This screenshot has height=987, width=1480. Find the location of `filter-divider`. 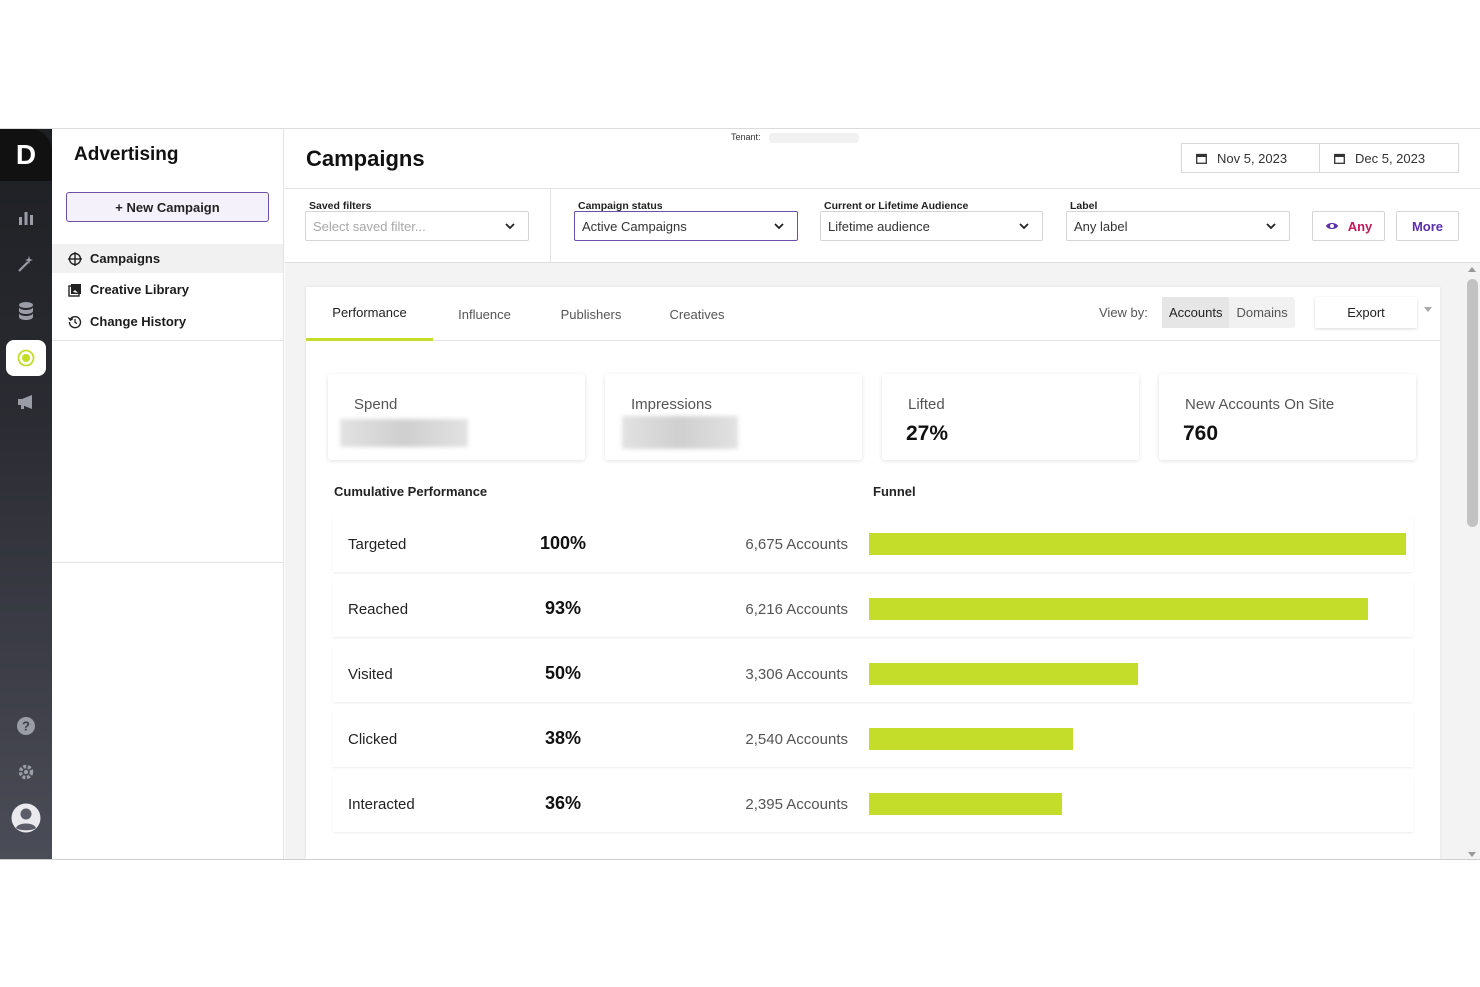

filter-divider is located at coordinates (550, 226).